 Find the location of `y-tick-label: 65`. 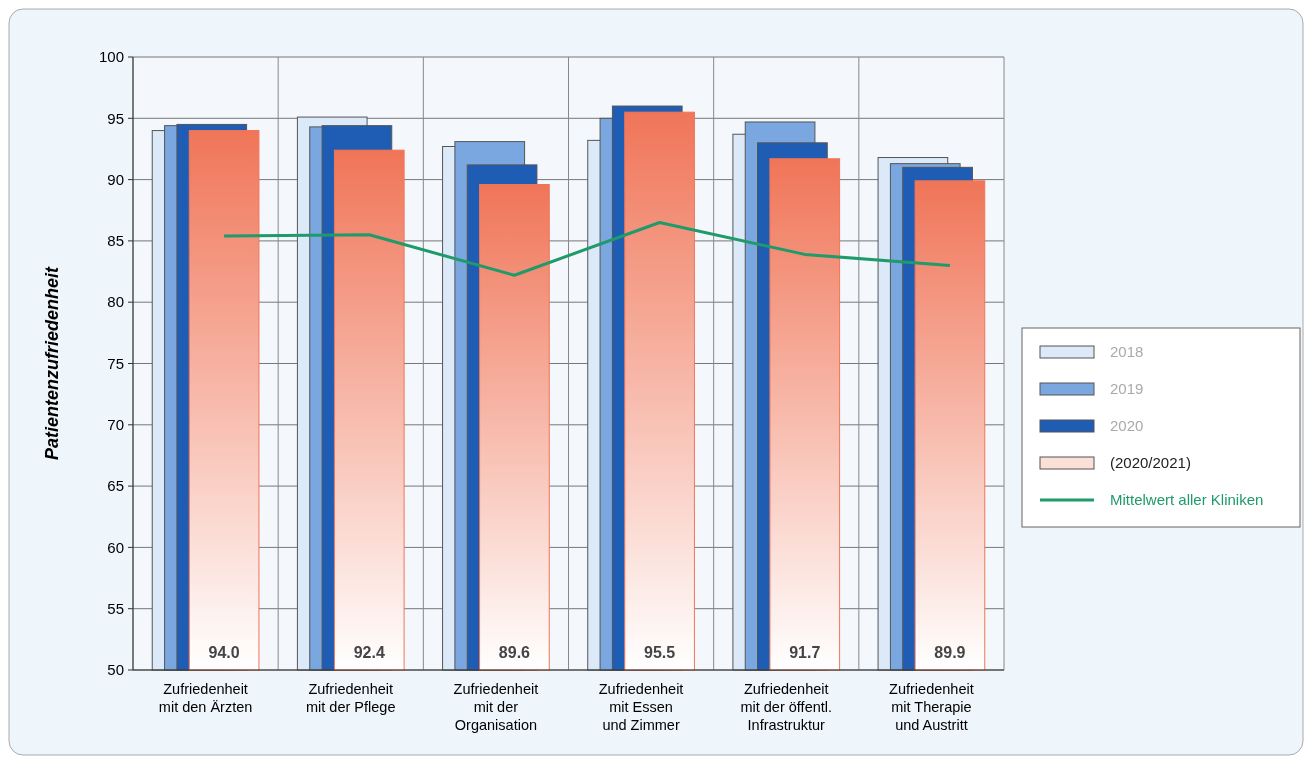

y-tick-label: 65 is located at coordinates (115, 486).